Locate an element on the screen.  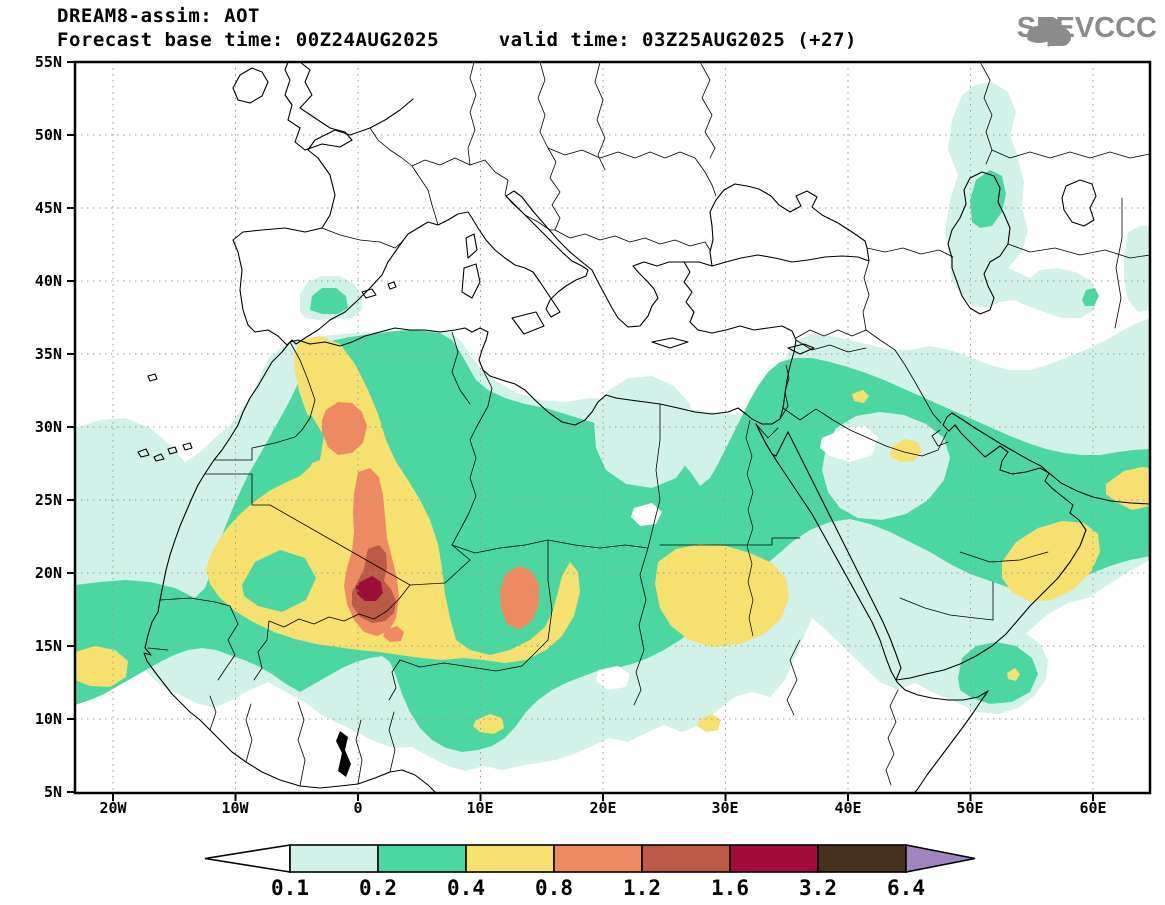
x-tick-label: 20W is located at coordinates (113, 808).